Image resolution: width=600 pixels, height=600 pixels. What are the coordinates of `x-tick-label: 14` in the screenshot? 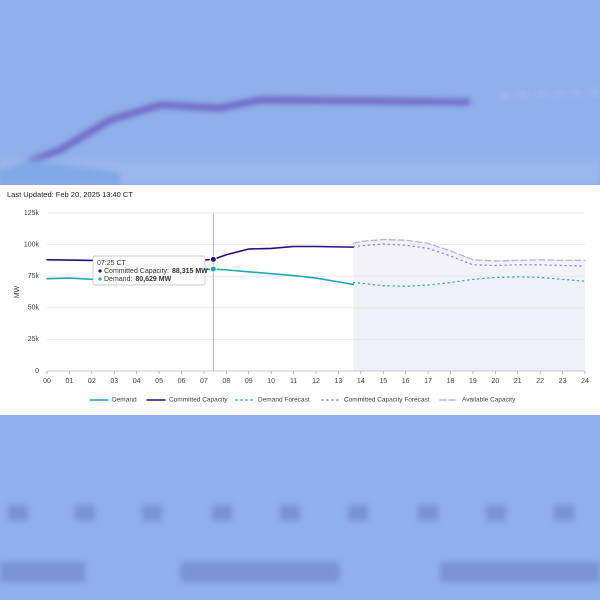 It's located at (361, 381).